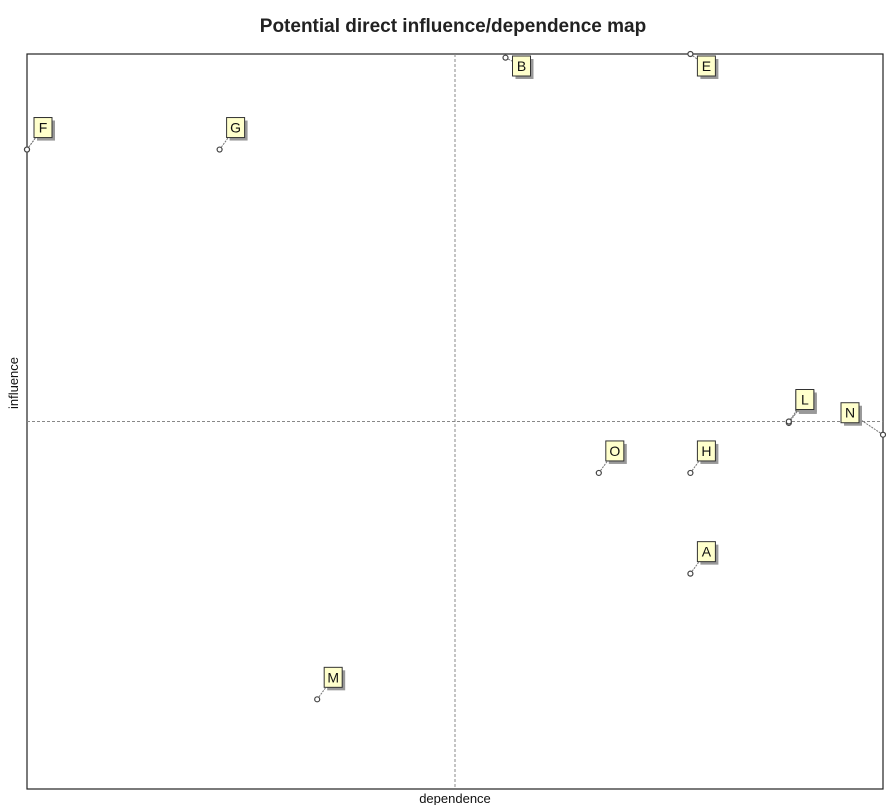  I want to click on point-f: F, so click(39, 135).